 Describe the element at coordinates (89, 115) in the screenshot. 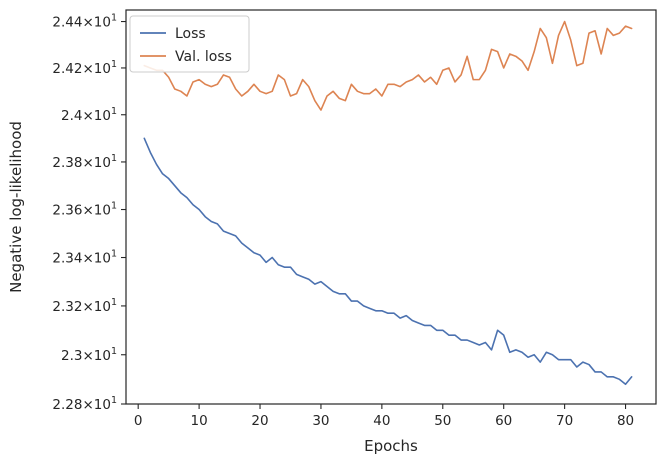

I see `y-tick-label: 2.4×10¹` at that location.